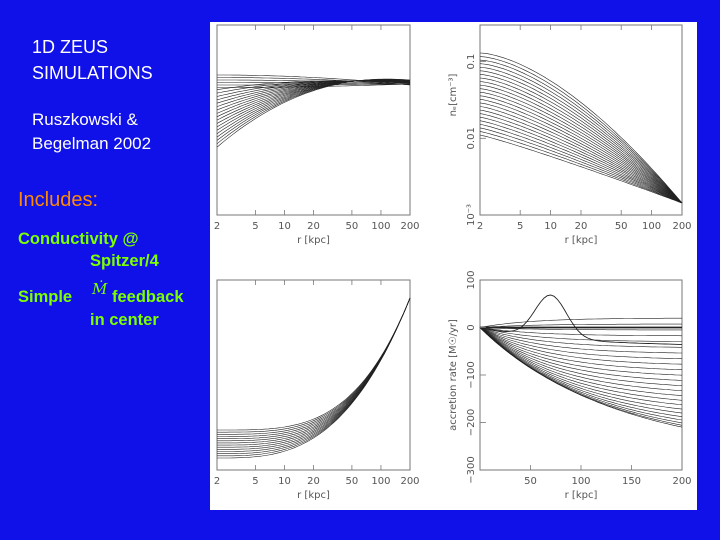 The width and height of the screenshot is (720, 540). Describe the element at coordinates (621, 226) in the screenshot. I see `panel-top-right-xtick-label-4: 50` at that location.